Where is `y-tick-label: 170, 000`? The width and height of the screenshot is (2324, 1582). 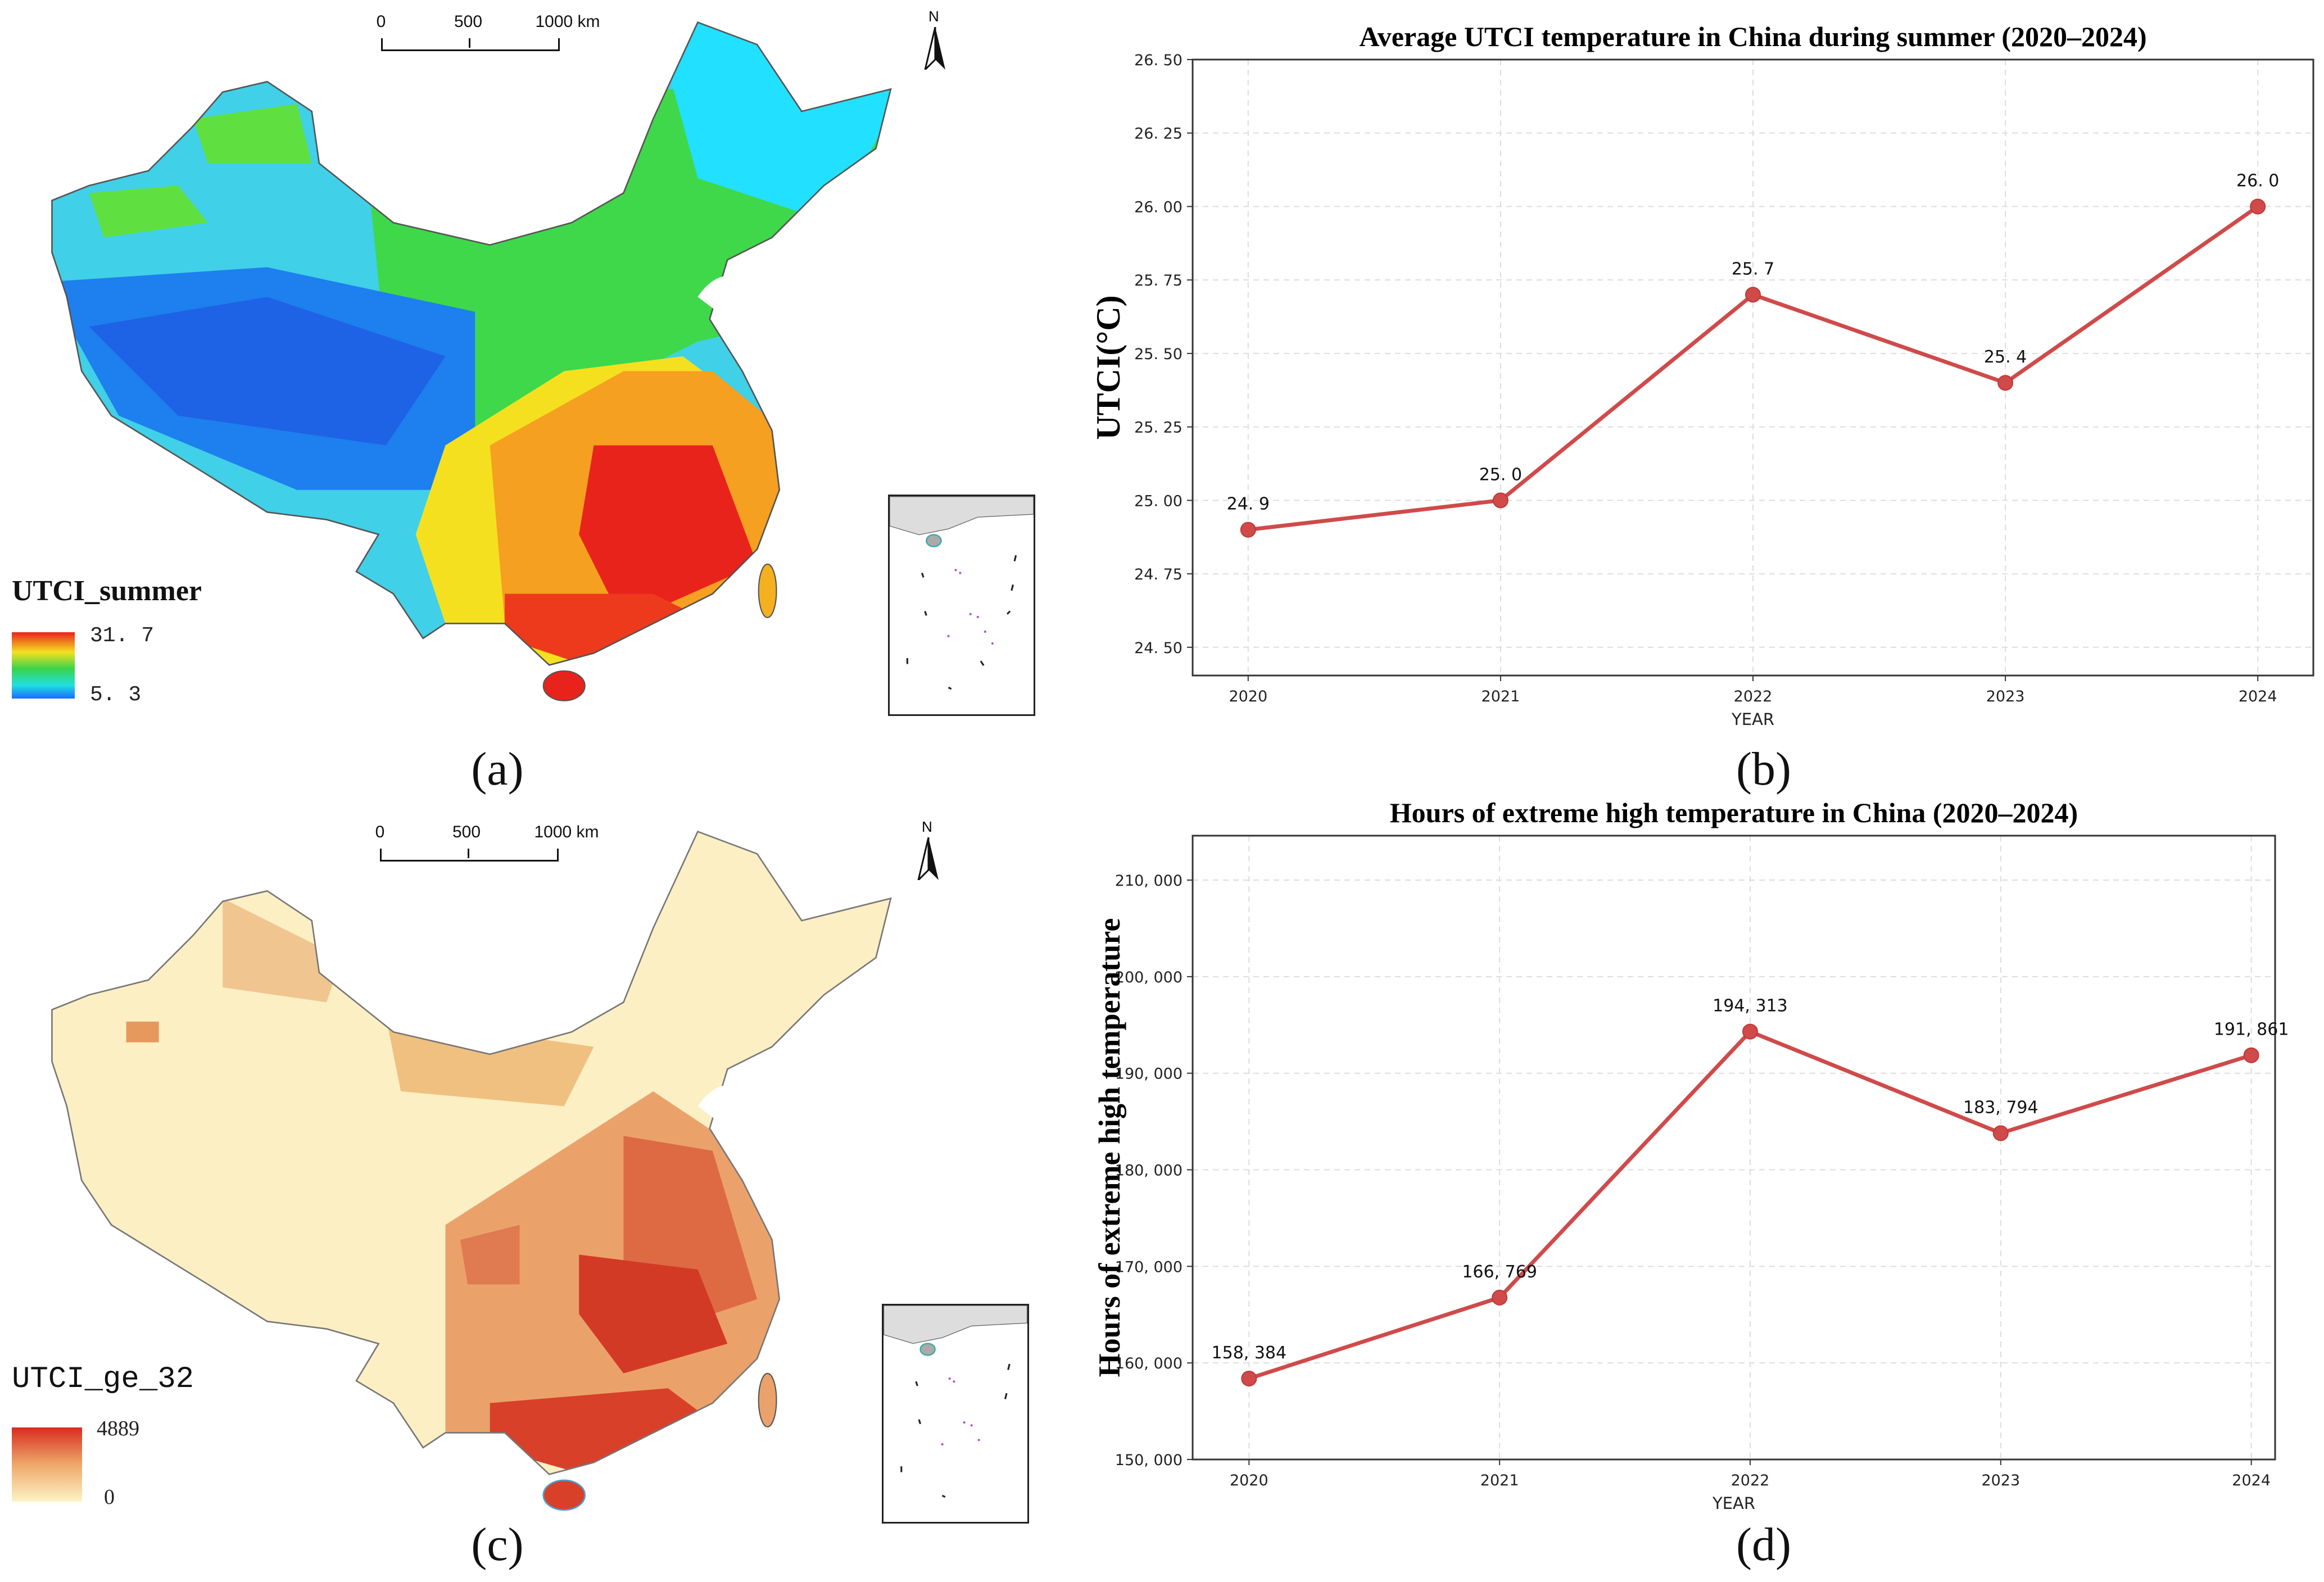 y-tick-label: 170, 000 is located at coordinates (1149, 1267).